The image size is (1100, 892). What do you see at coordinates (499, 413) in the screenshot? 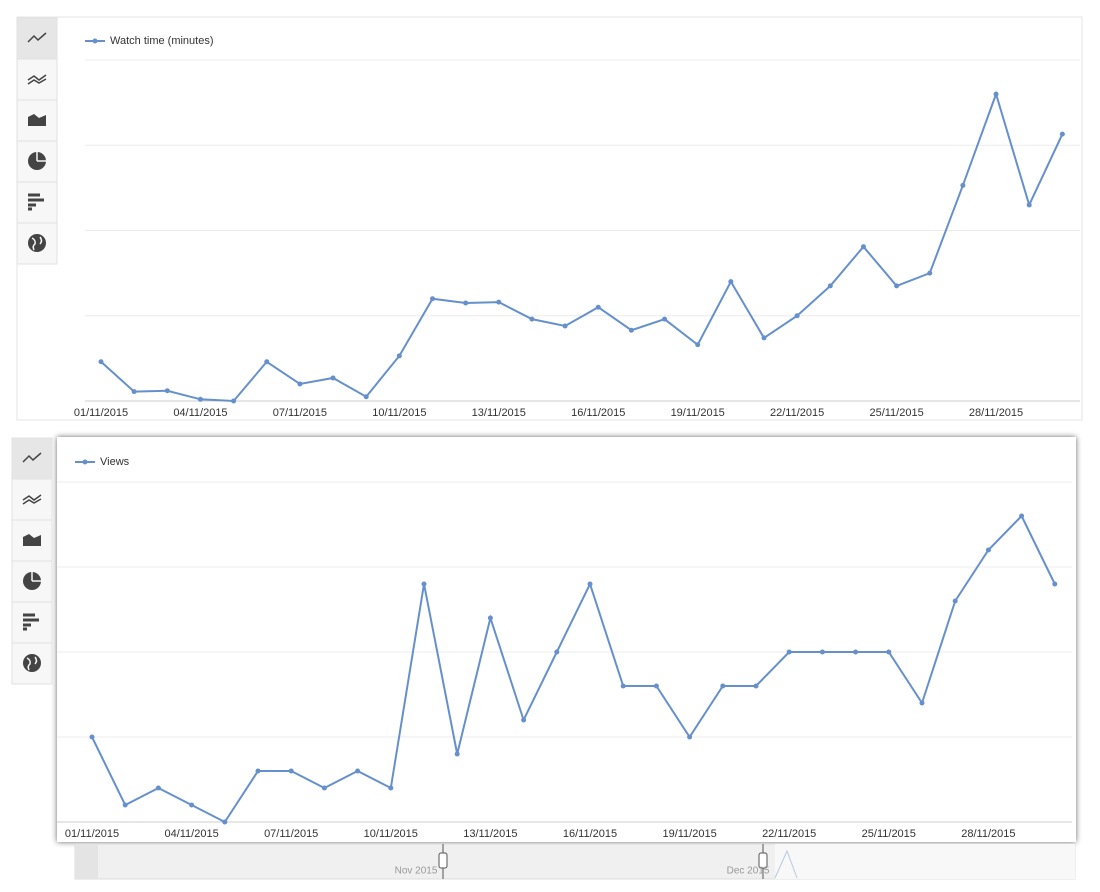
I see `x-tick-label: 13/11/2015` at bounding box center [499, 413].